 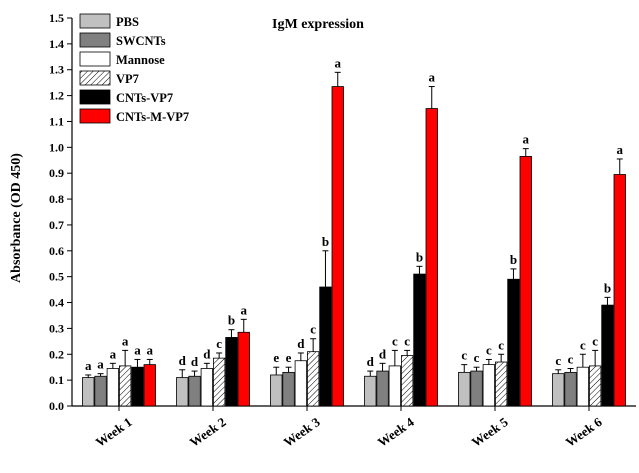 I want to click on y-tick-label: 0.2, so click(x=56, y=354).